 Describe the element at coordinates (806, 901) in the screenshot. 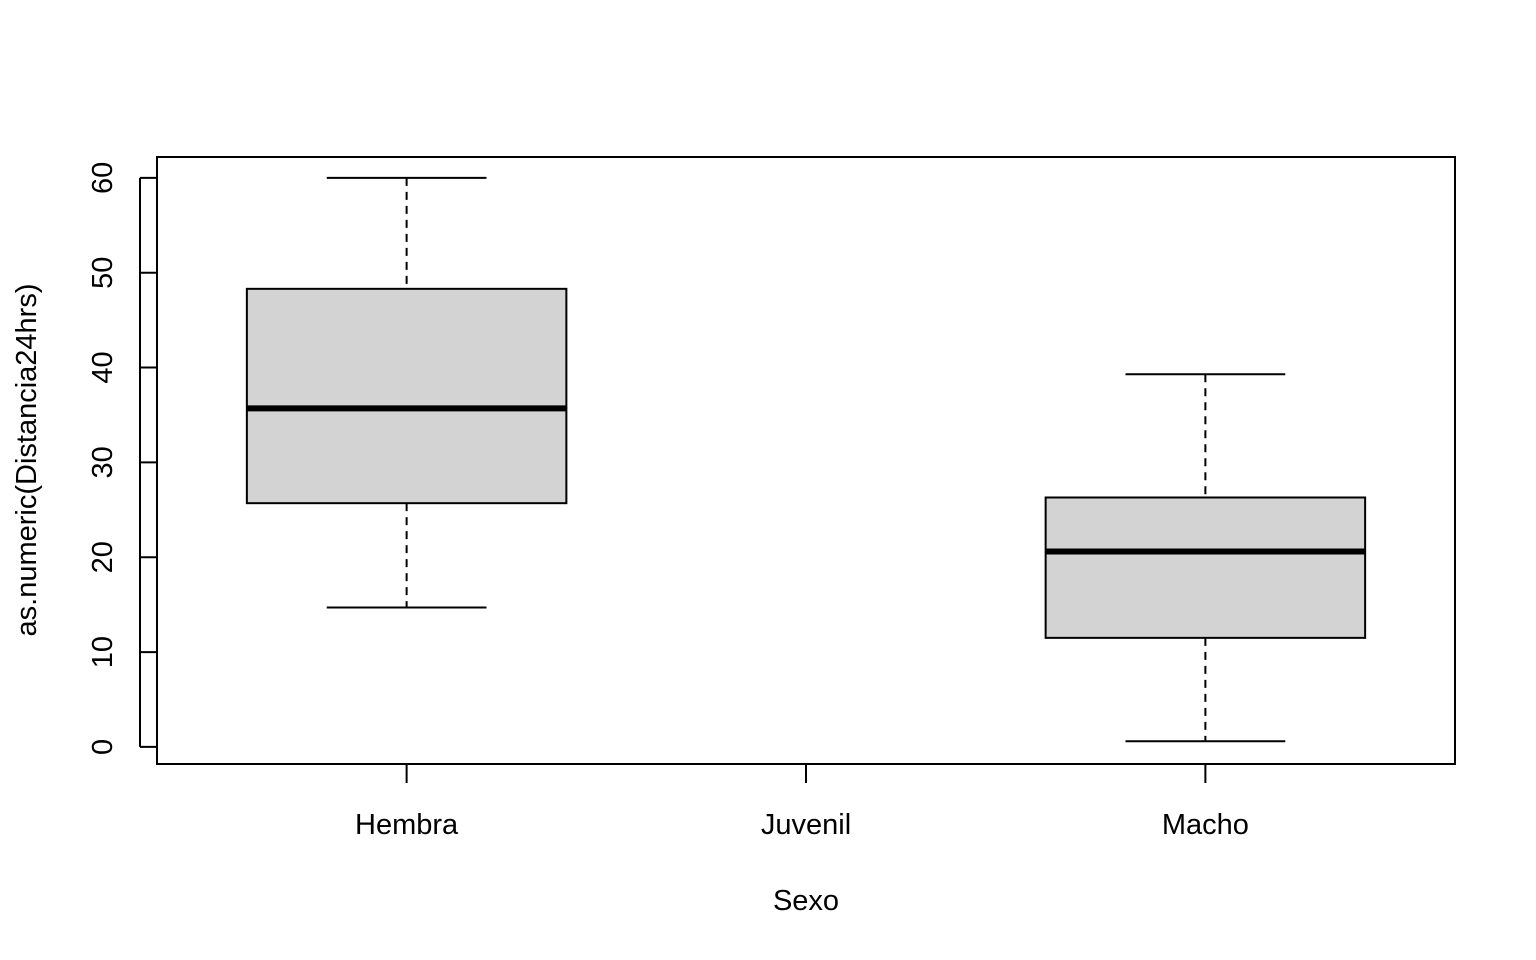

I see `x-axis-title: Sexo` at that location.